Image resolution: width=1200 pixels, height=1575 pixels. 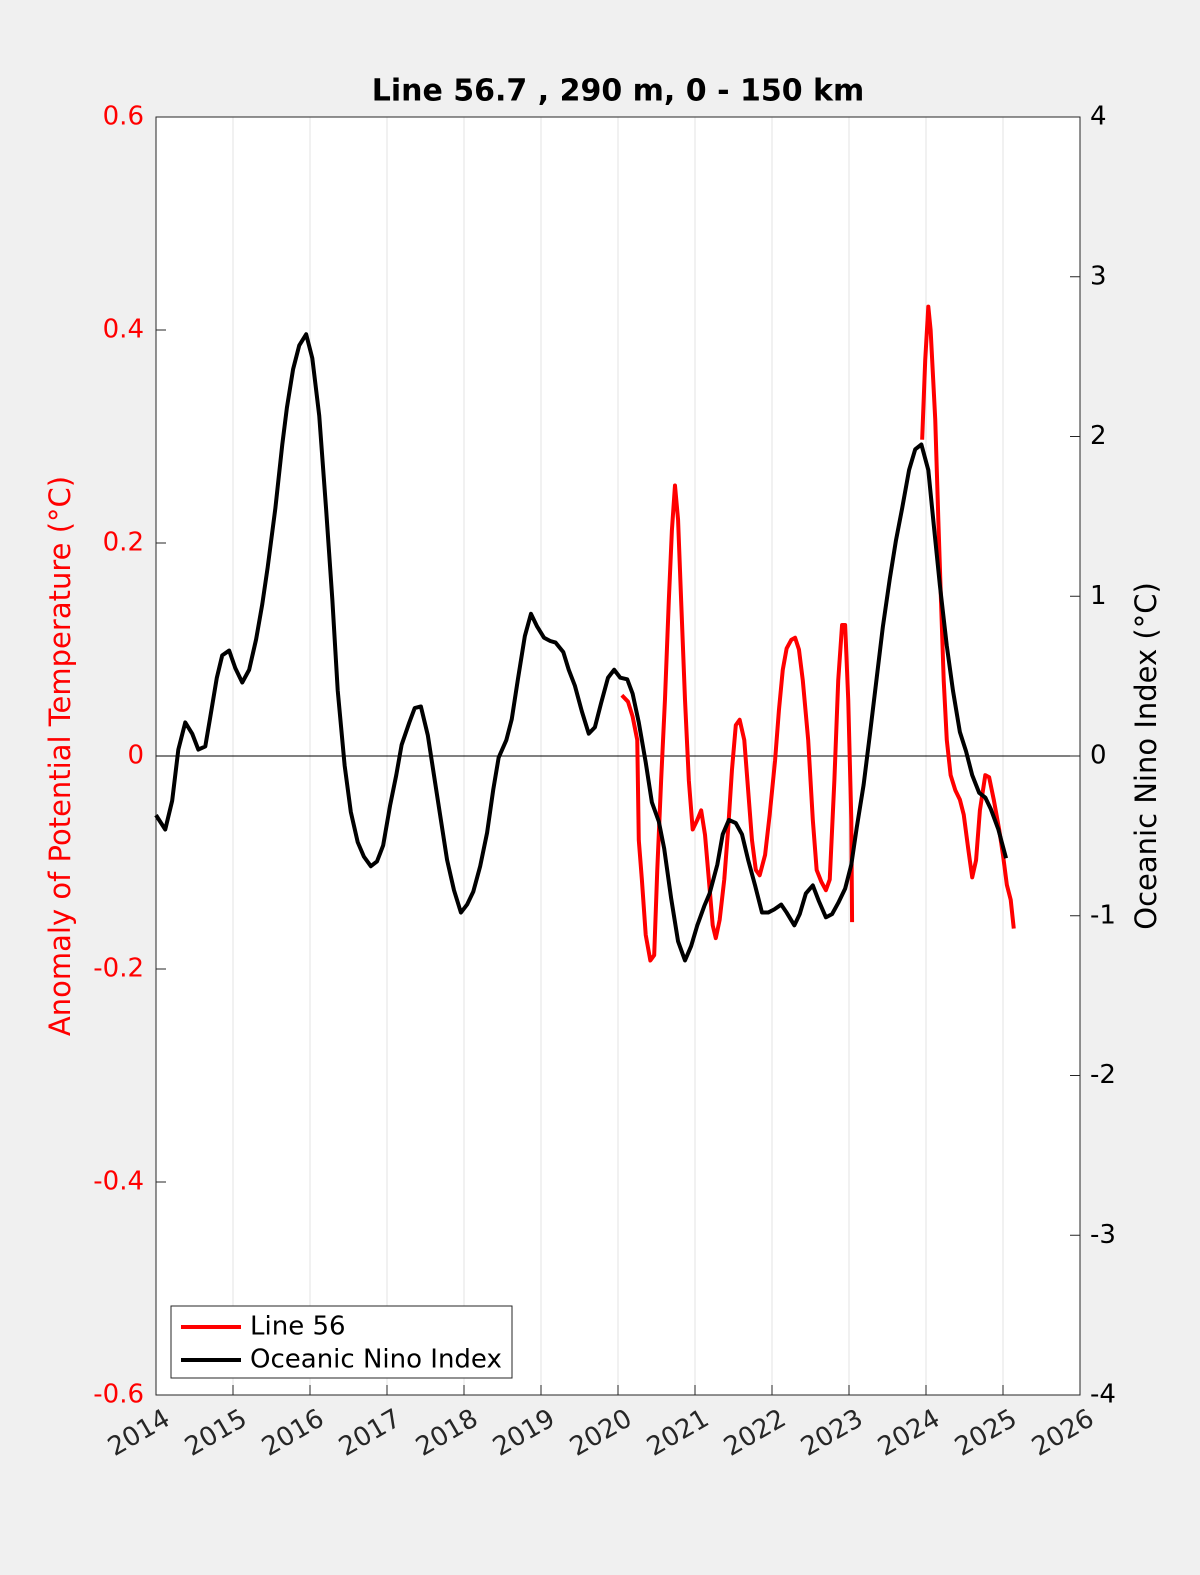 I want to click on x-tick-label: 2020, so click(x=601, y=1433).